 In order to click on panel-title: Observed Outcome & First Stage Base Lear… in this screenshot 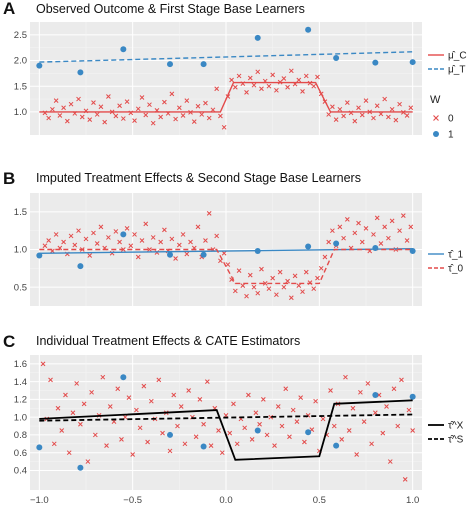, I will do `click(170, 9)`.